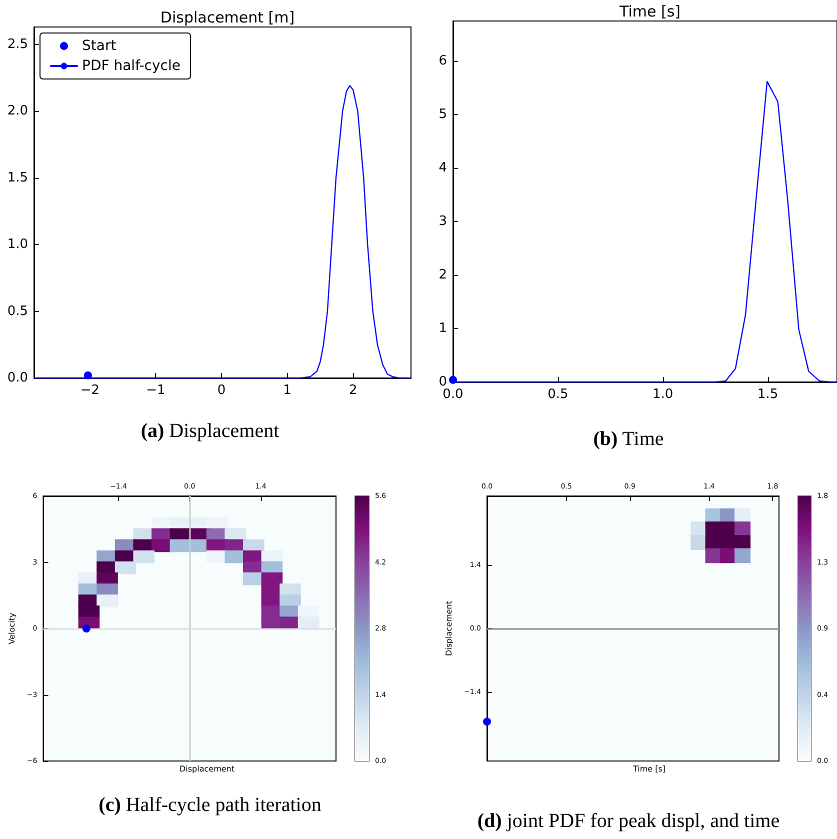 This screenshot has height=839, width=837. I want to click on x-tick-label: 1.5, so click(767, 394).